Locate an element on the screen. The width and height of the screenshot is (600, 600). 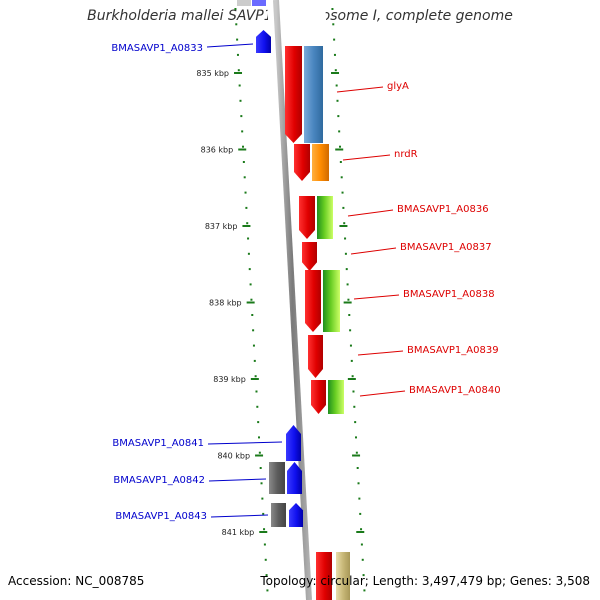
gene-label-reverse: BMASAVP1_A0842 is located at coordinates (159, 480).